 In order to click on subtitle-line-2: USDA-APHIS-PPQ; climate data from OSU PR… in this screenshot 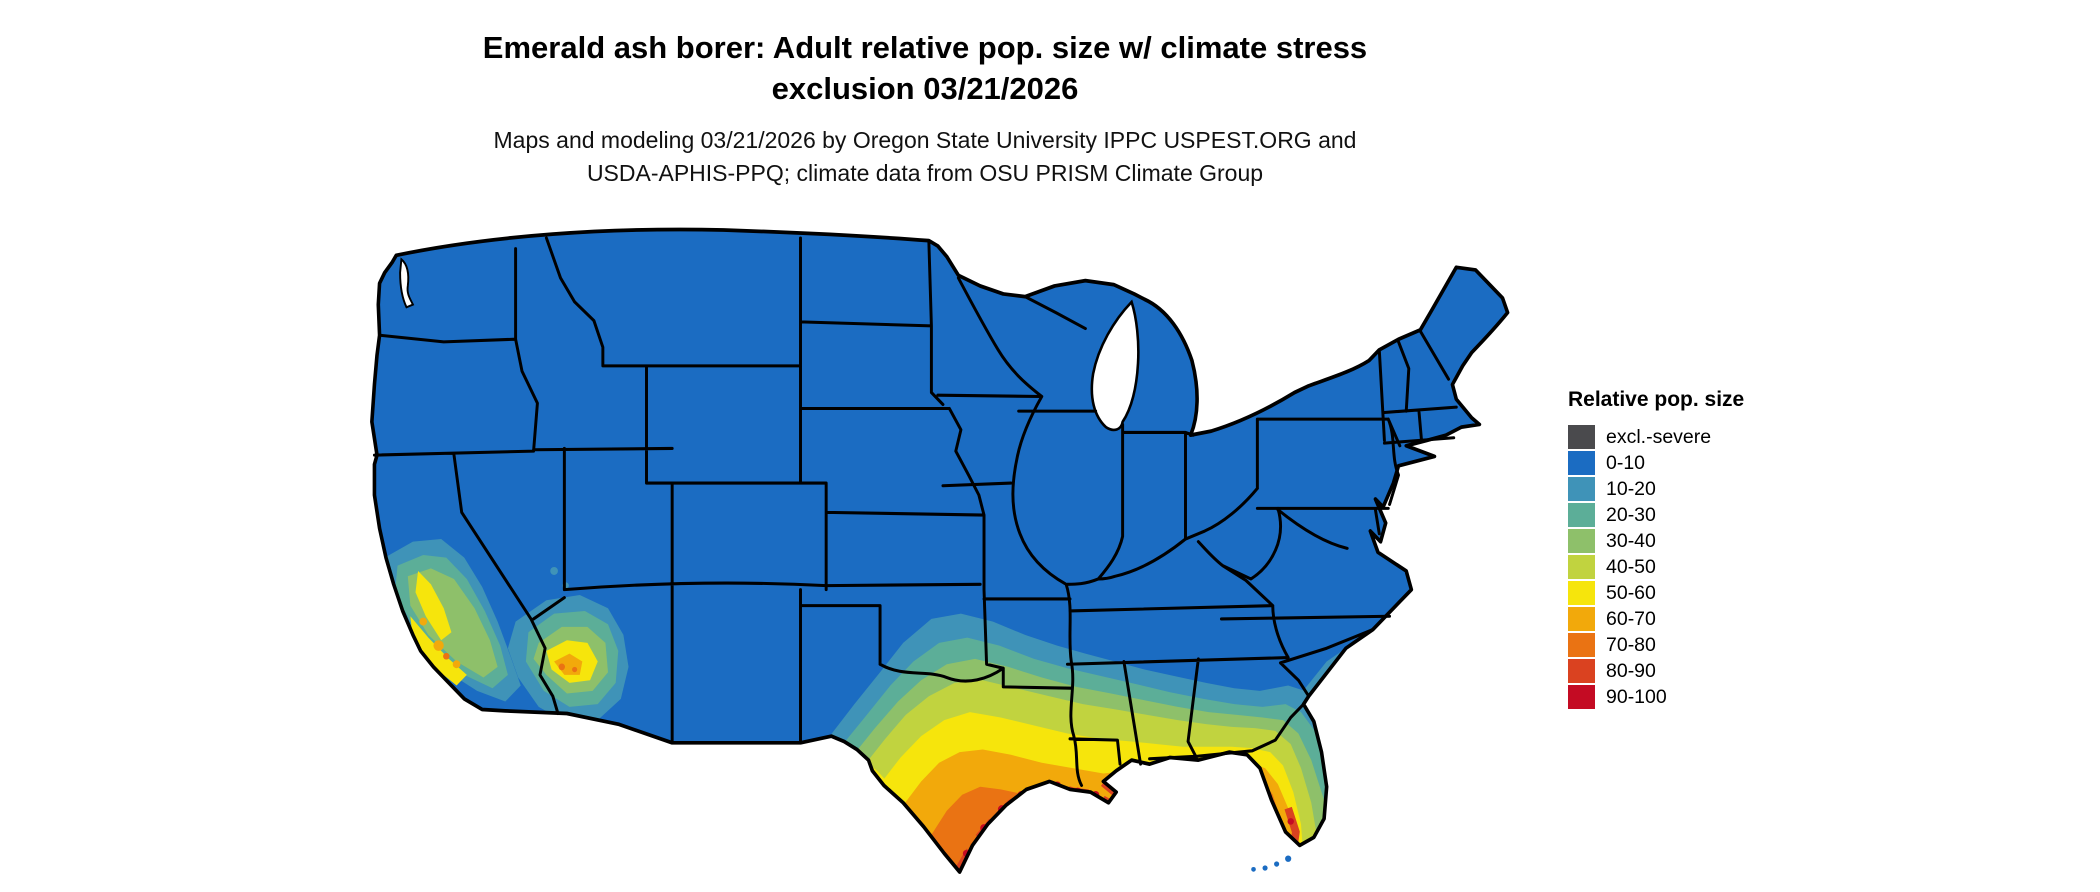, I will do `click(925, 172)`.